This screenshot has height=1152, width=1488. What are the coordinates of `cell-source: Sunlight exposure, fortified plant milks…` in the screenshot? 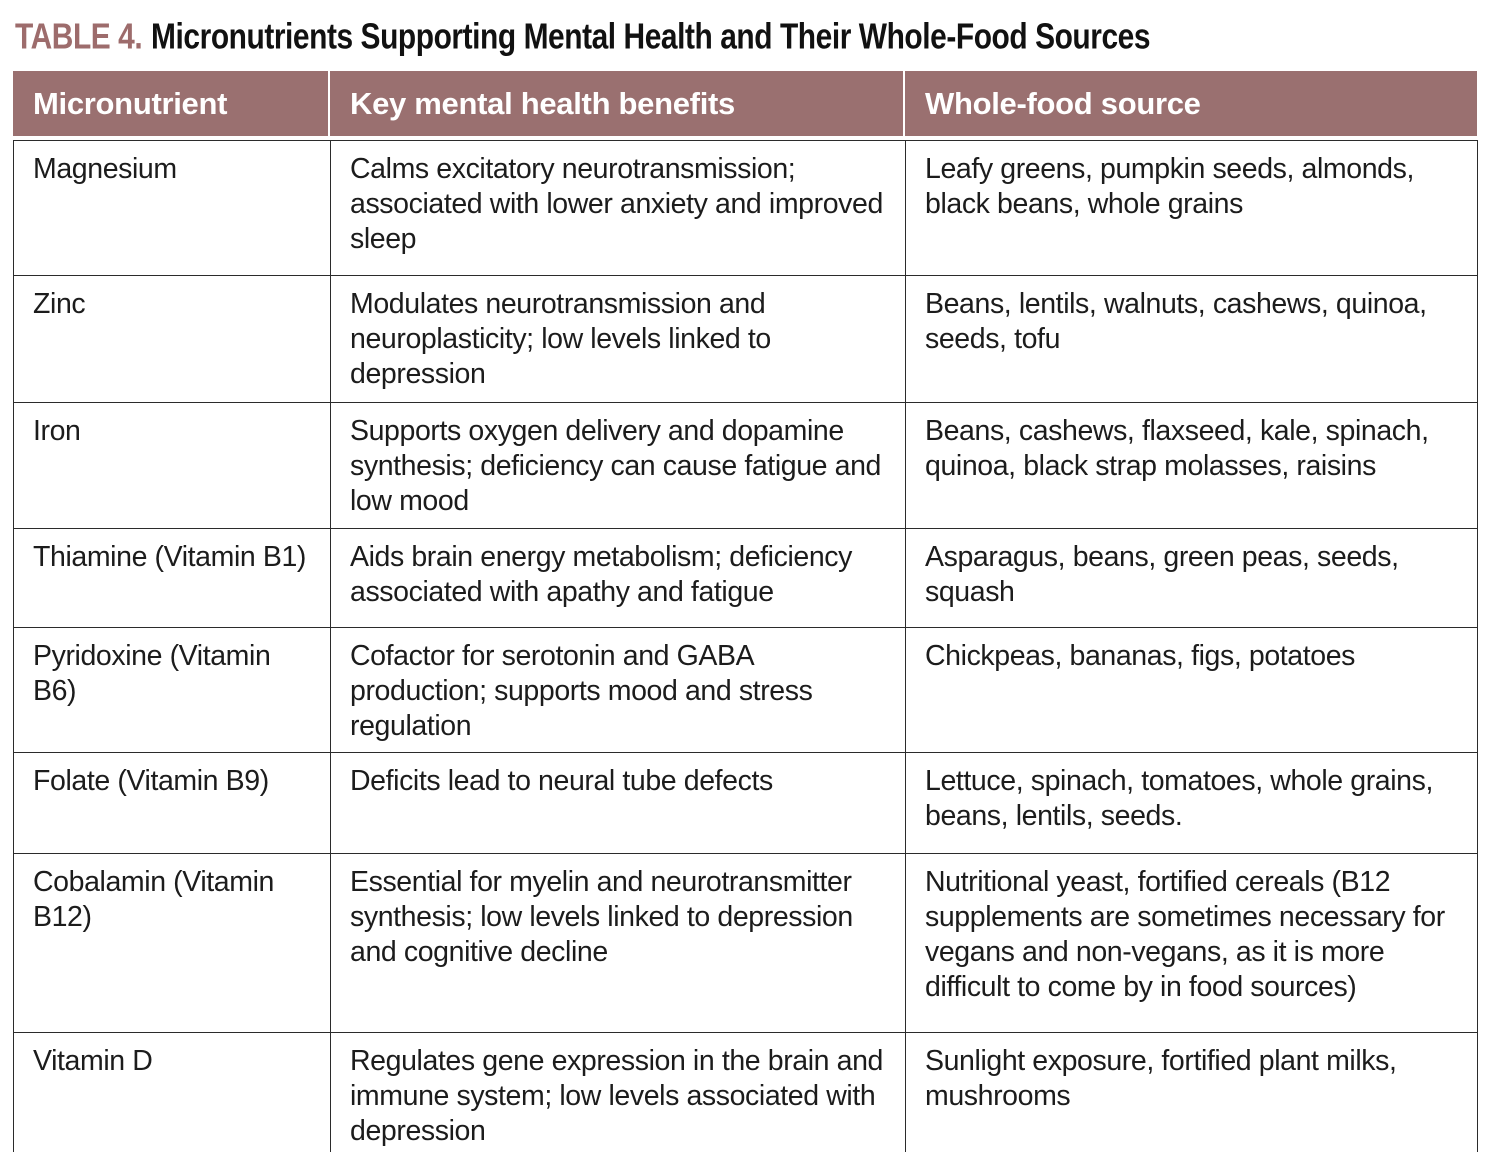 It's located at (1191, 1092).